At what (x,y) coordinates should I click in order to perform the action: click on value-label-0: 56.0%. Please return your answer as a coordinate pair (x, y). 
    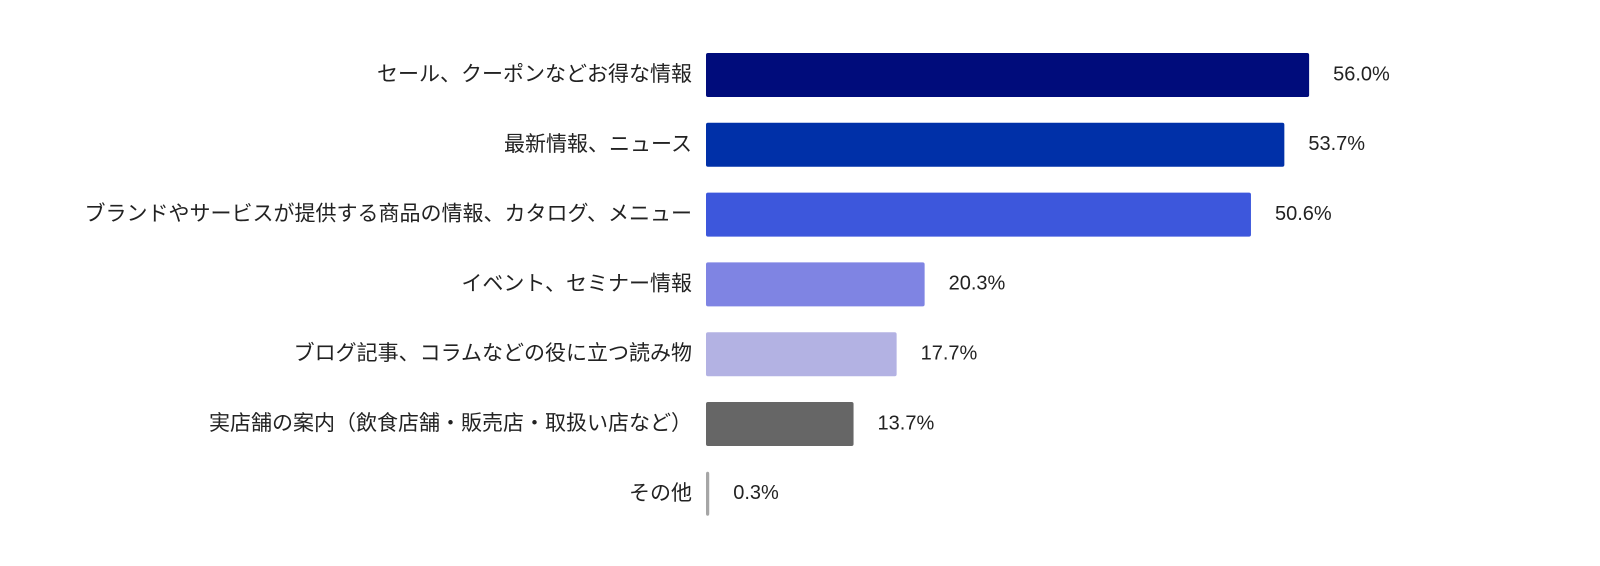
    Looking at the image, I should click on (1361, 74).